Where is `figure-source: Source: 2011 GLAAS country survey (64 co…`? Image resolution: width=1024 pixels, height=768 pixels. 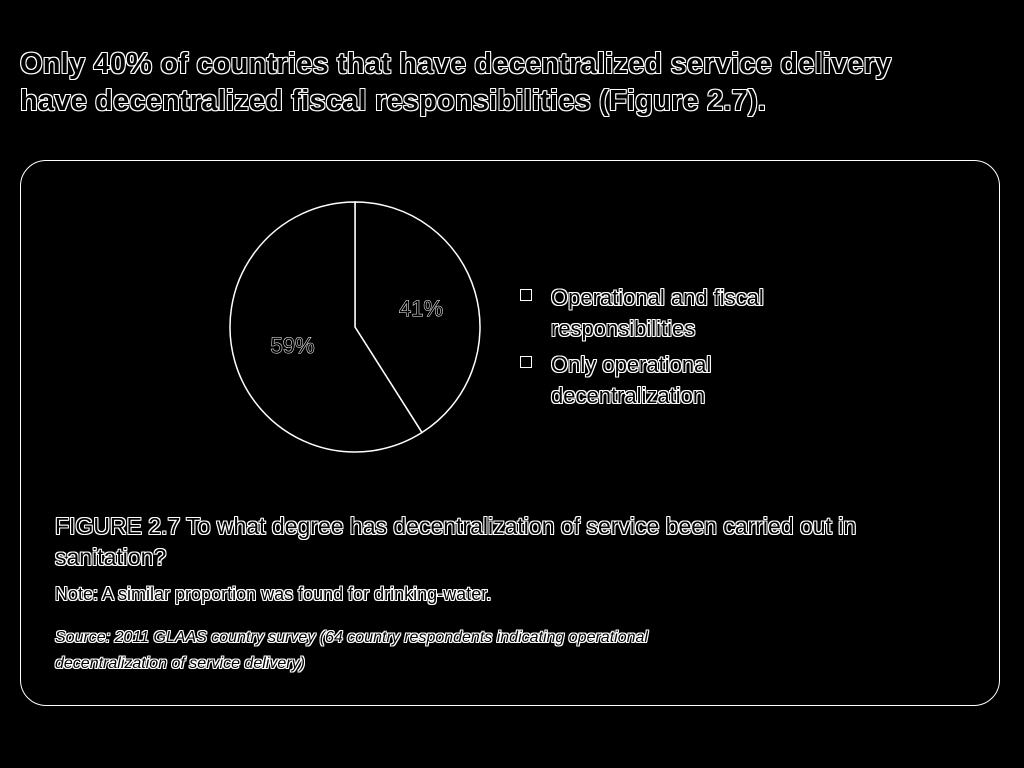
figure-source: Source: 2011 GLAAS country survey (64 co… is located at coordinates (465, 651).